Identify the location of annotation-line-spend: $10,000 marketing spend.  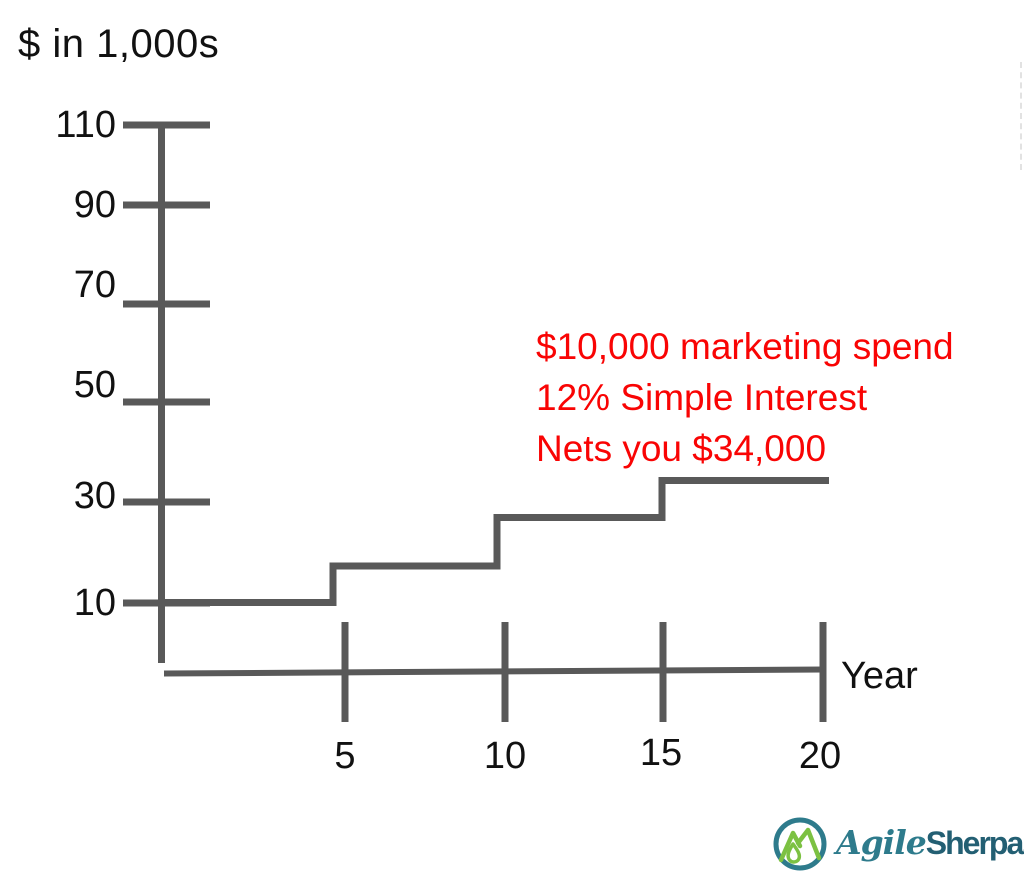
(745, 346).